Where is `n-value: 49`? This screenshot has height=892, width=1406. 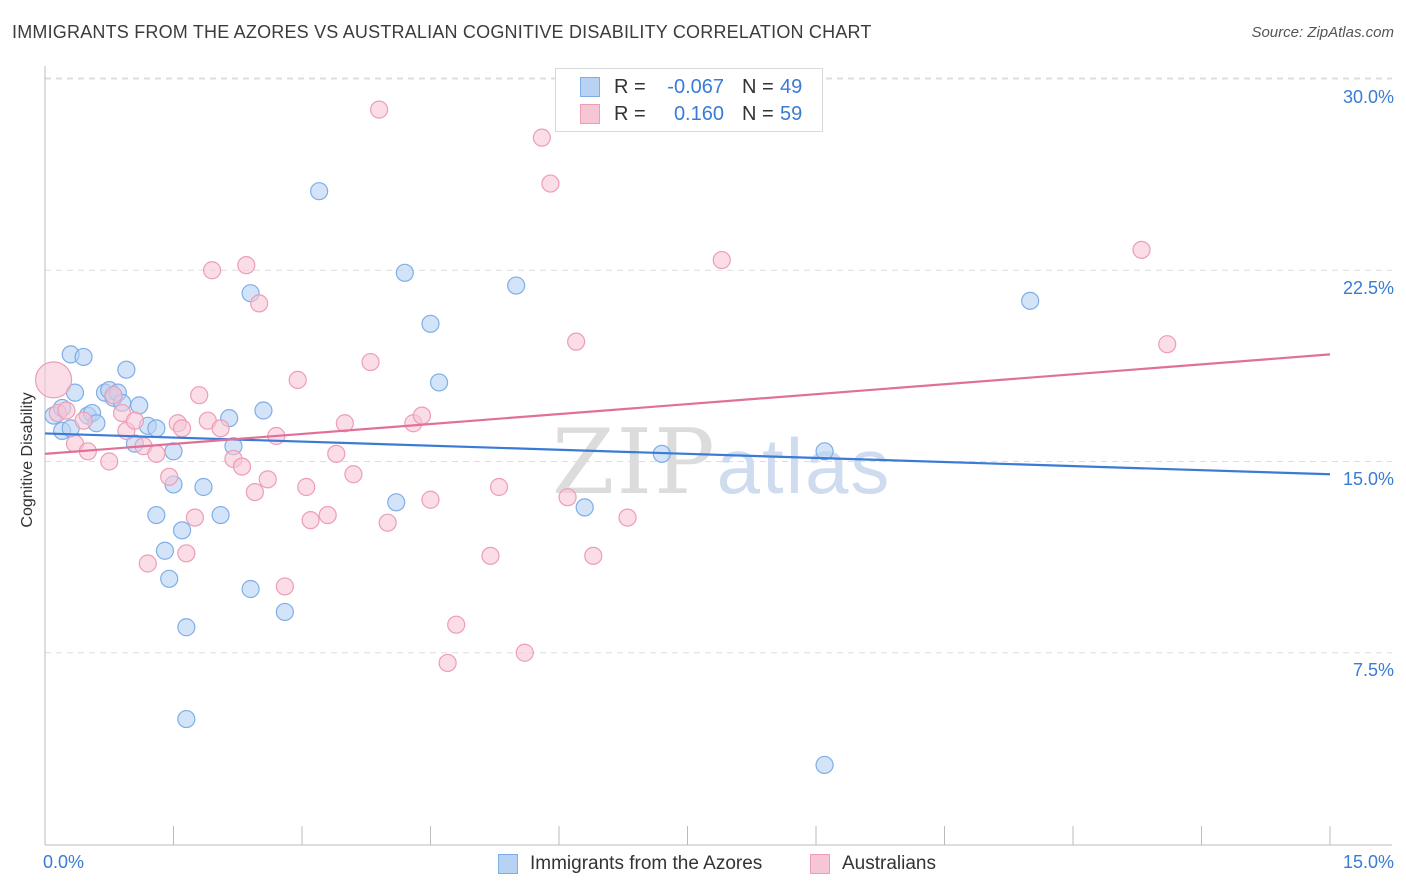 n-value: 49 is located at coordinates (791, 86).